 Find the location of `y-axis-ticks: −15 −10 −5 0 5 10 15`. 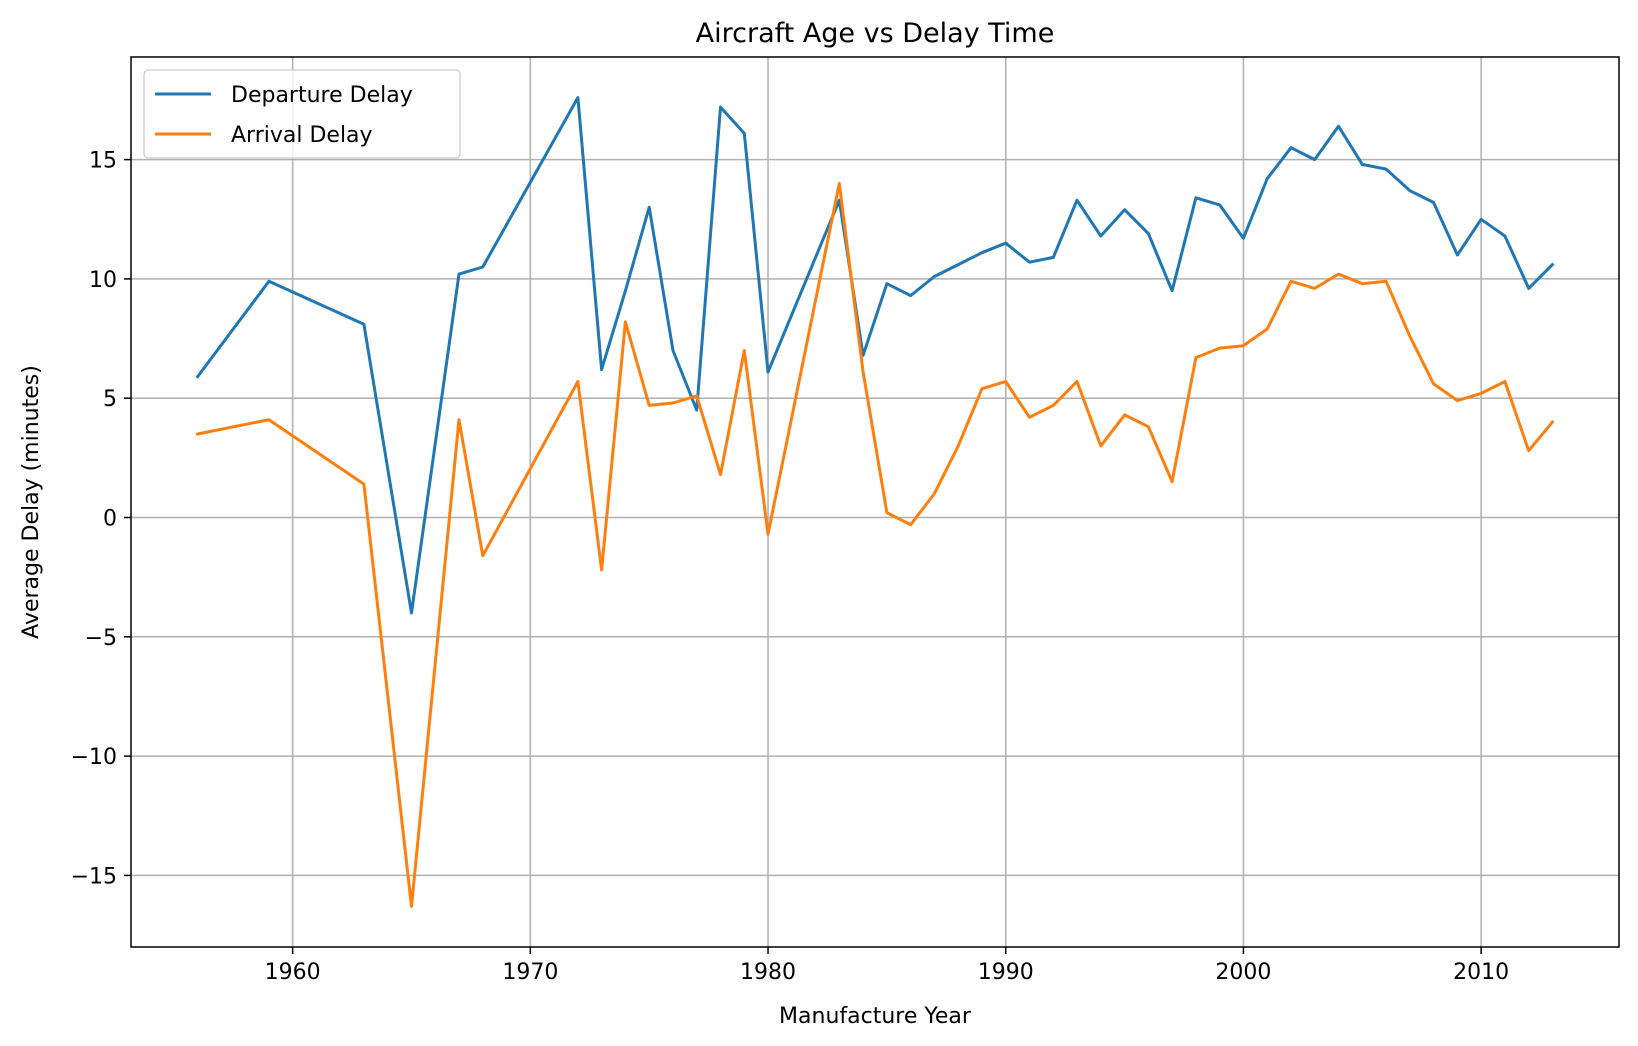

y-axis-ticks: −15 −10 −5 0 5 10 15 is located at coordinates (101, 519).